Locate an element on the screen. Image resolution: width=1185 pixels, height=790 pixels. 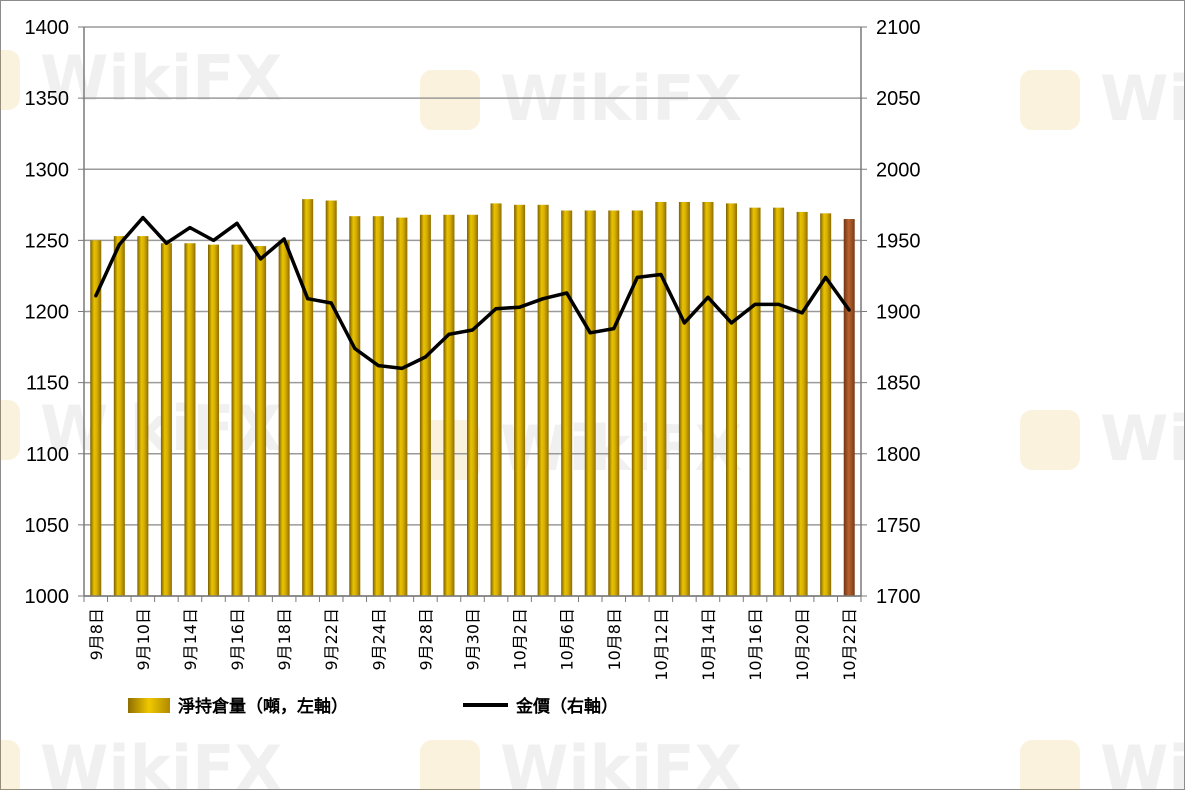
y-tick-label-left: 1050 is located at coordinates (47, 526).